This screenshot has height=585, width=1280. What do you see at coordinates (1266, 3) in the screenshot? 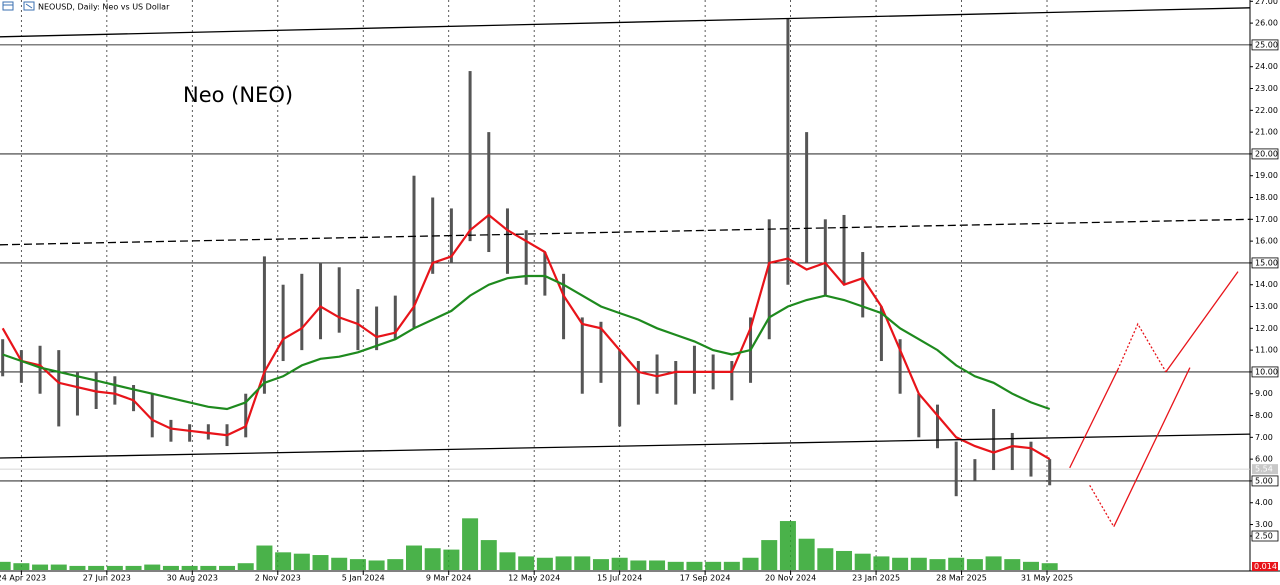
I see `y-tick-label: 27.00` at bounding box center [1266, 3].